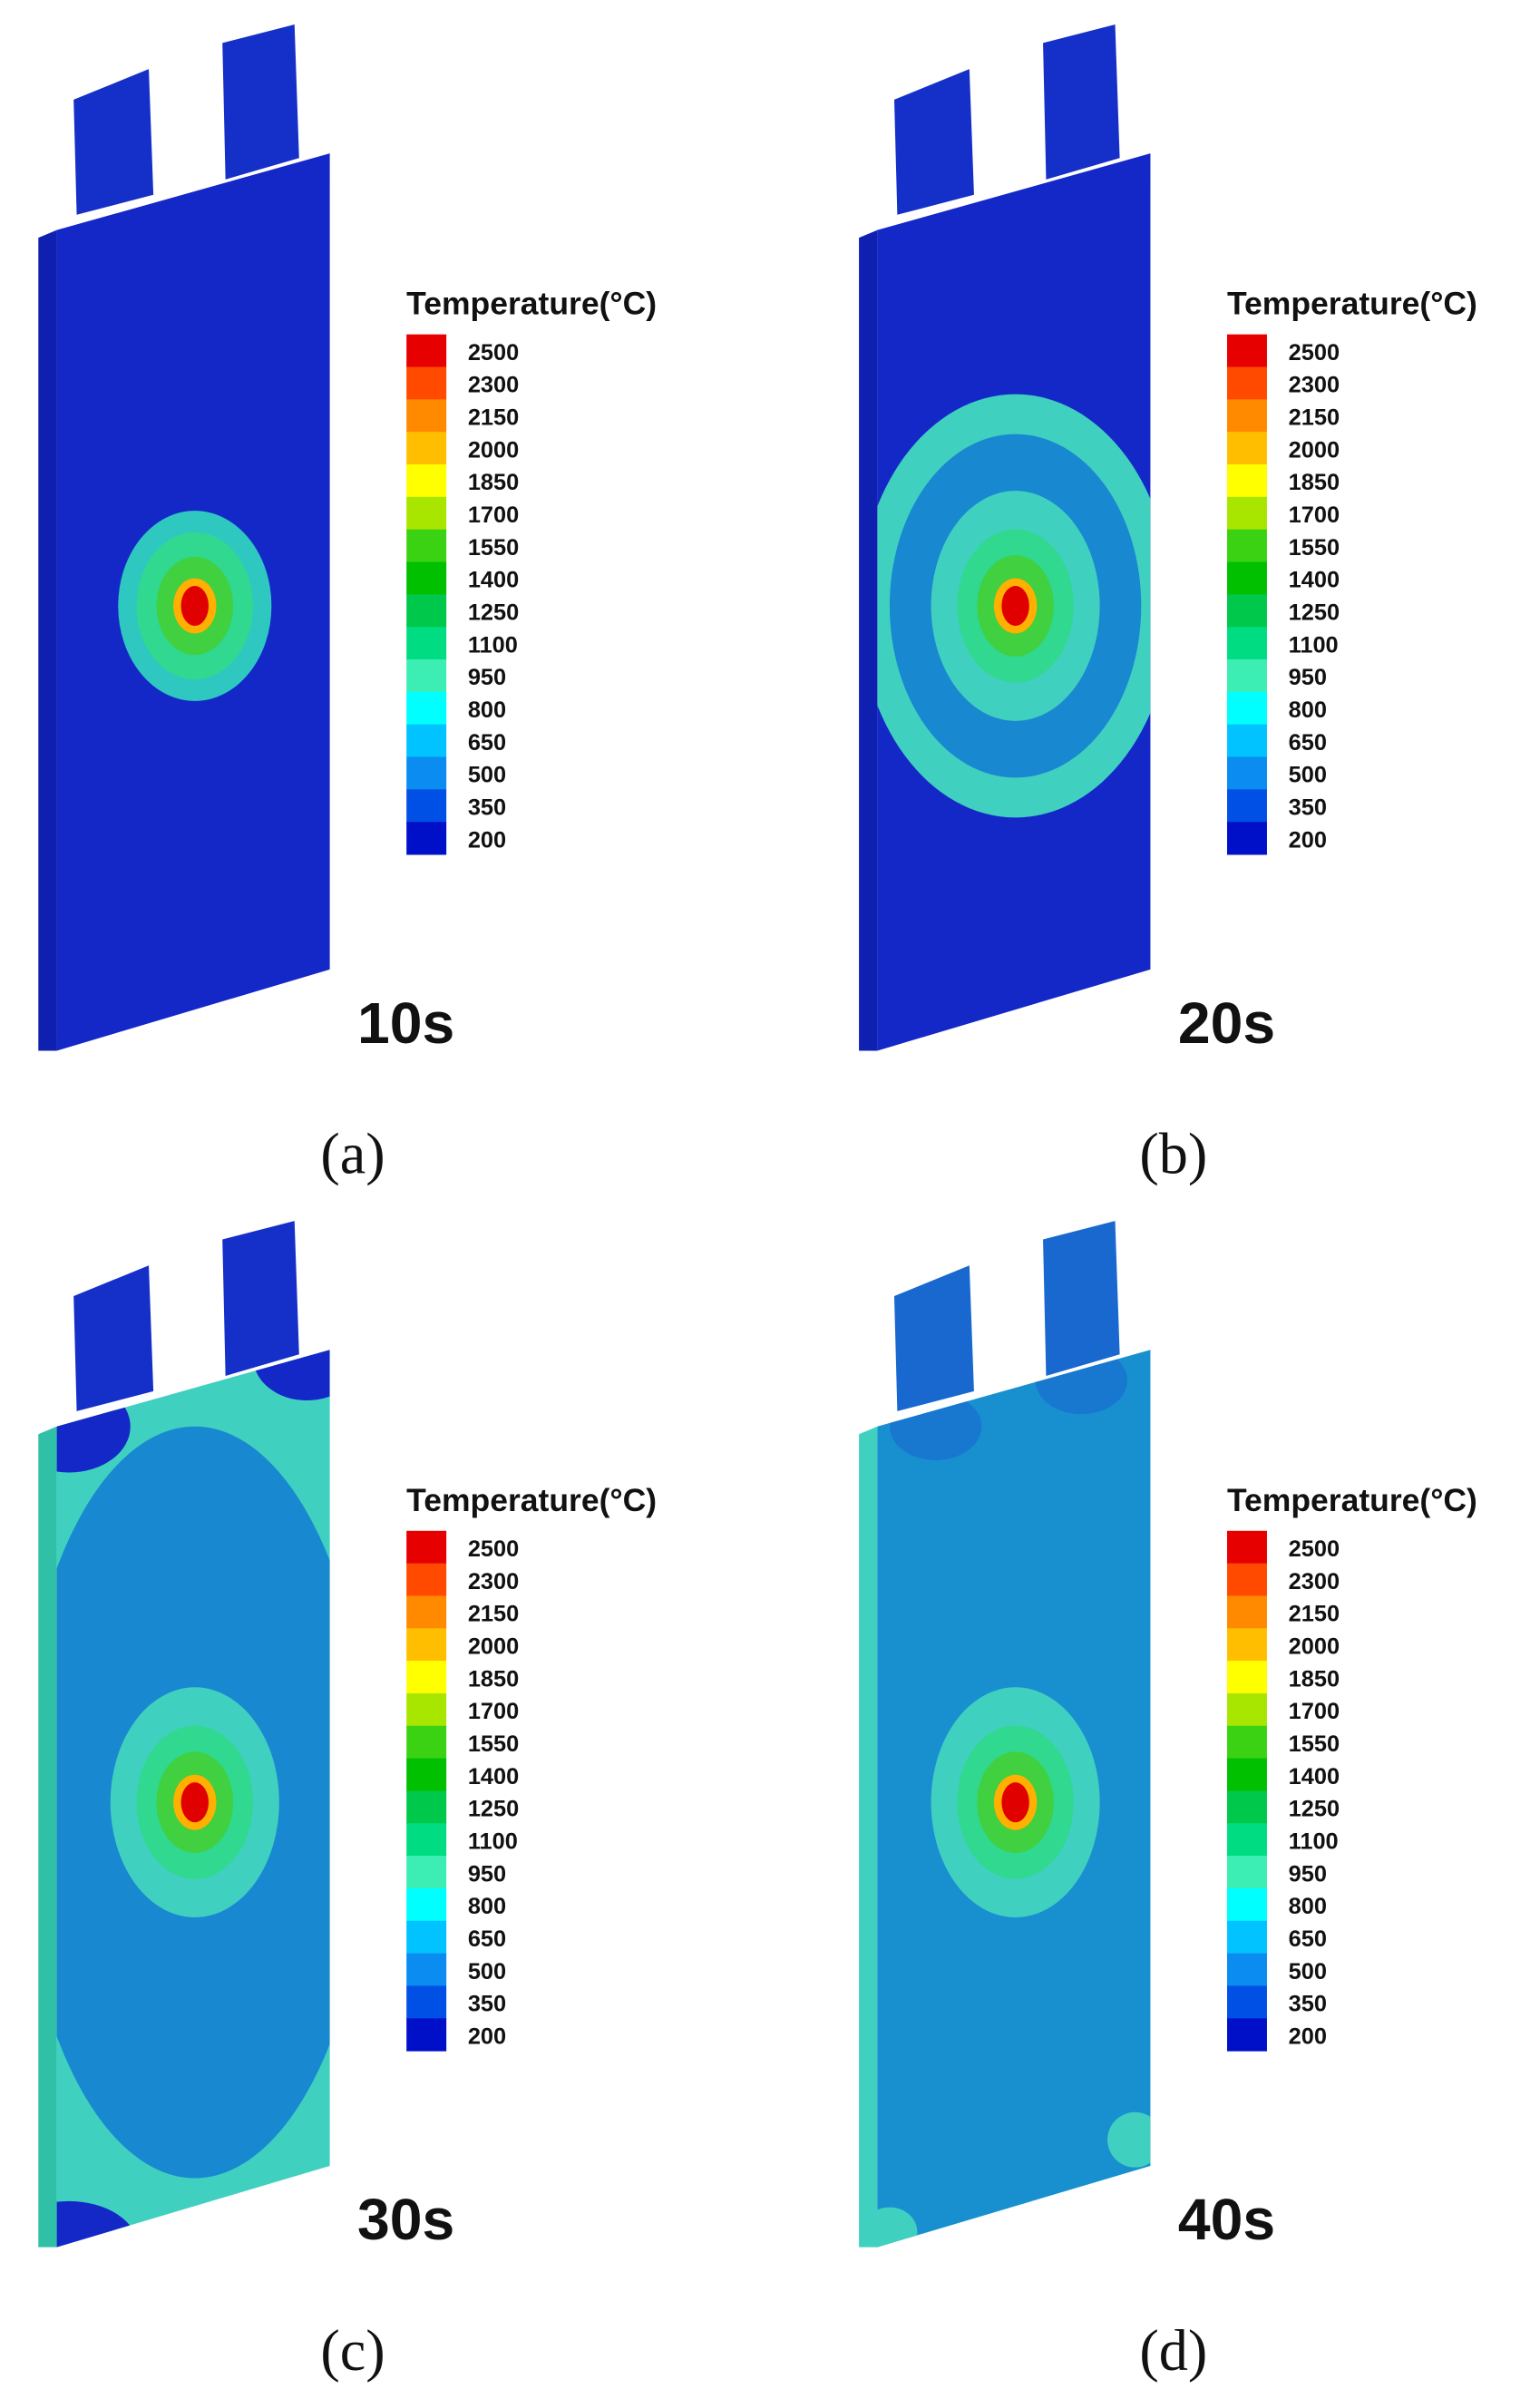 The height and width of the screenshot is (2399, 1540). Describe the element at coordinates (1173, 1154) in the screenshot. I see `panel-caption: (b)` at that location.